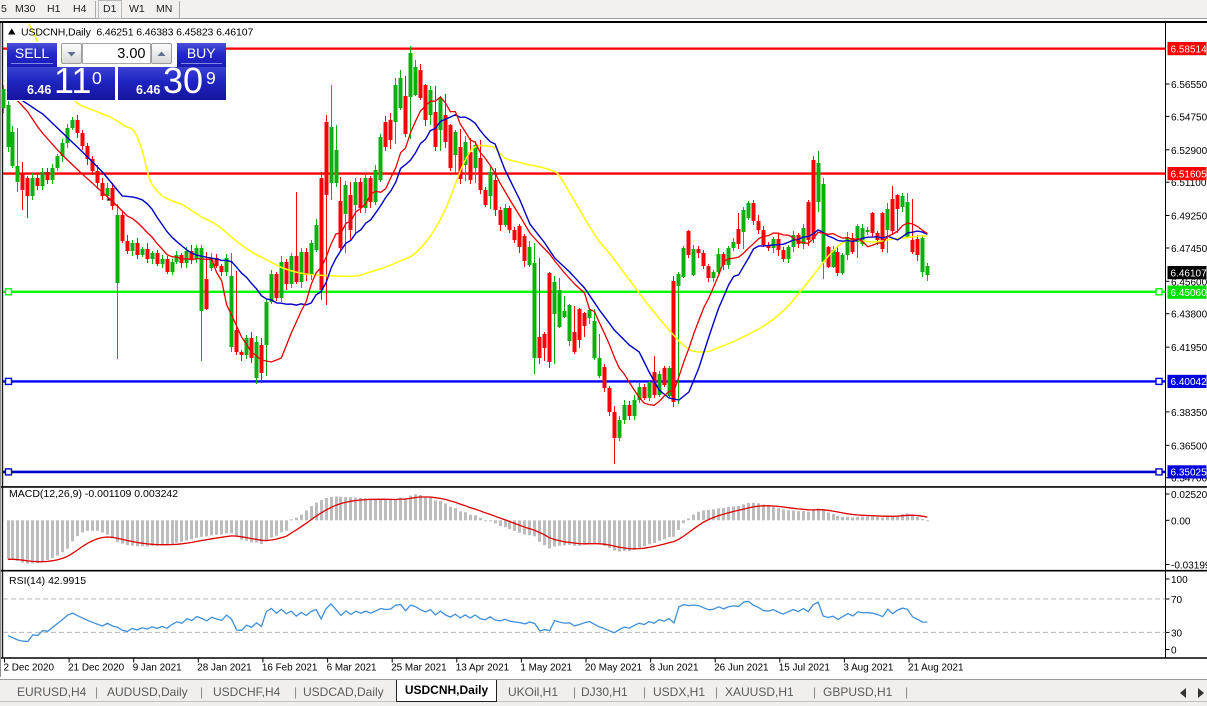 The width and height of the screenshot is (1207, 706). I want to click on svg-text: 1 May 2021, so click(546, 668).